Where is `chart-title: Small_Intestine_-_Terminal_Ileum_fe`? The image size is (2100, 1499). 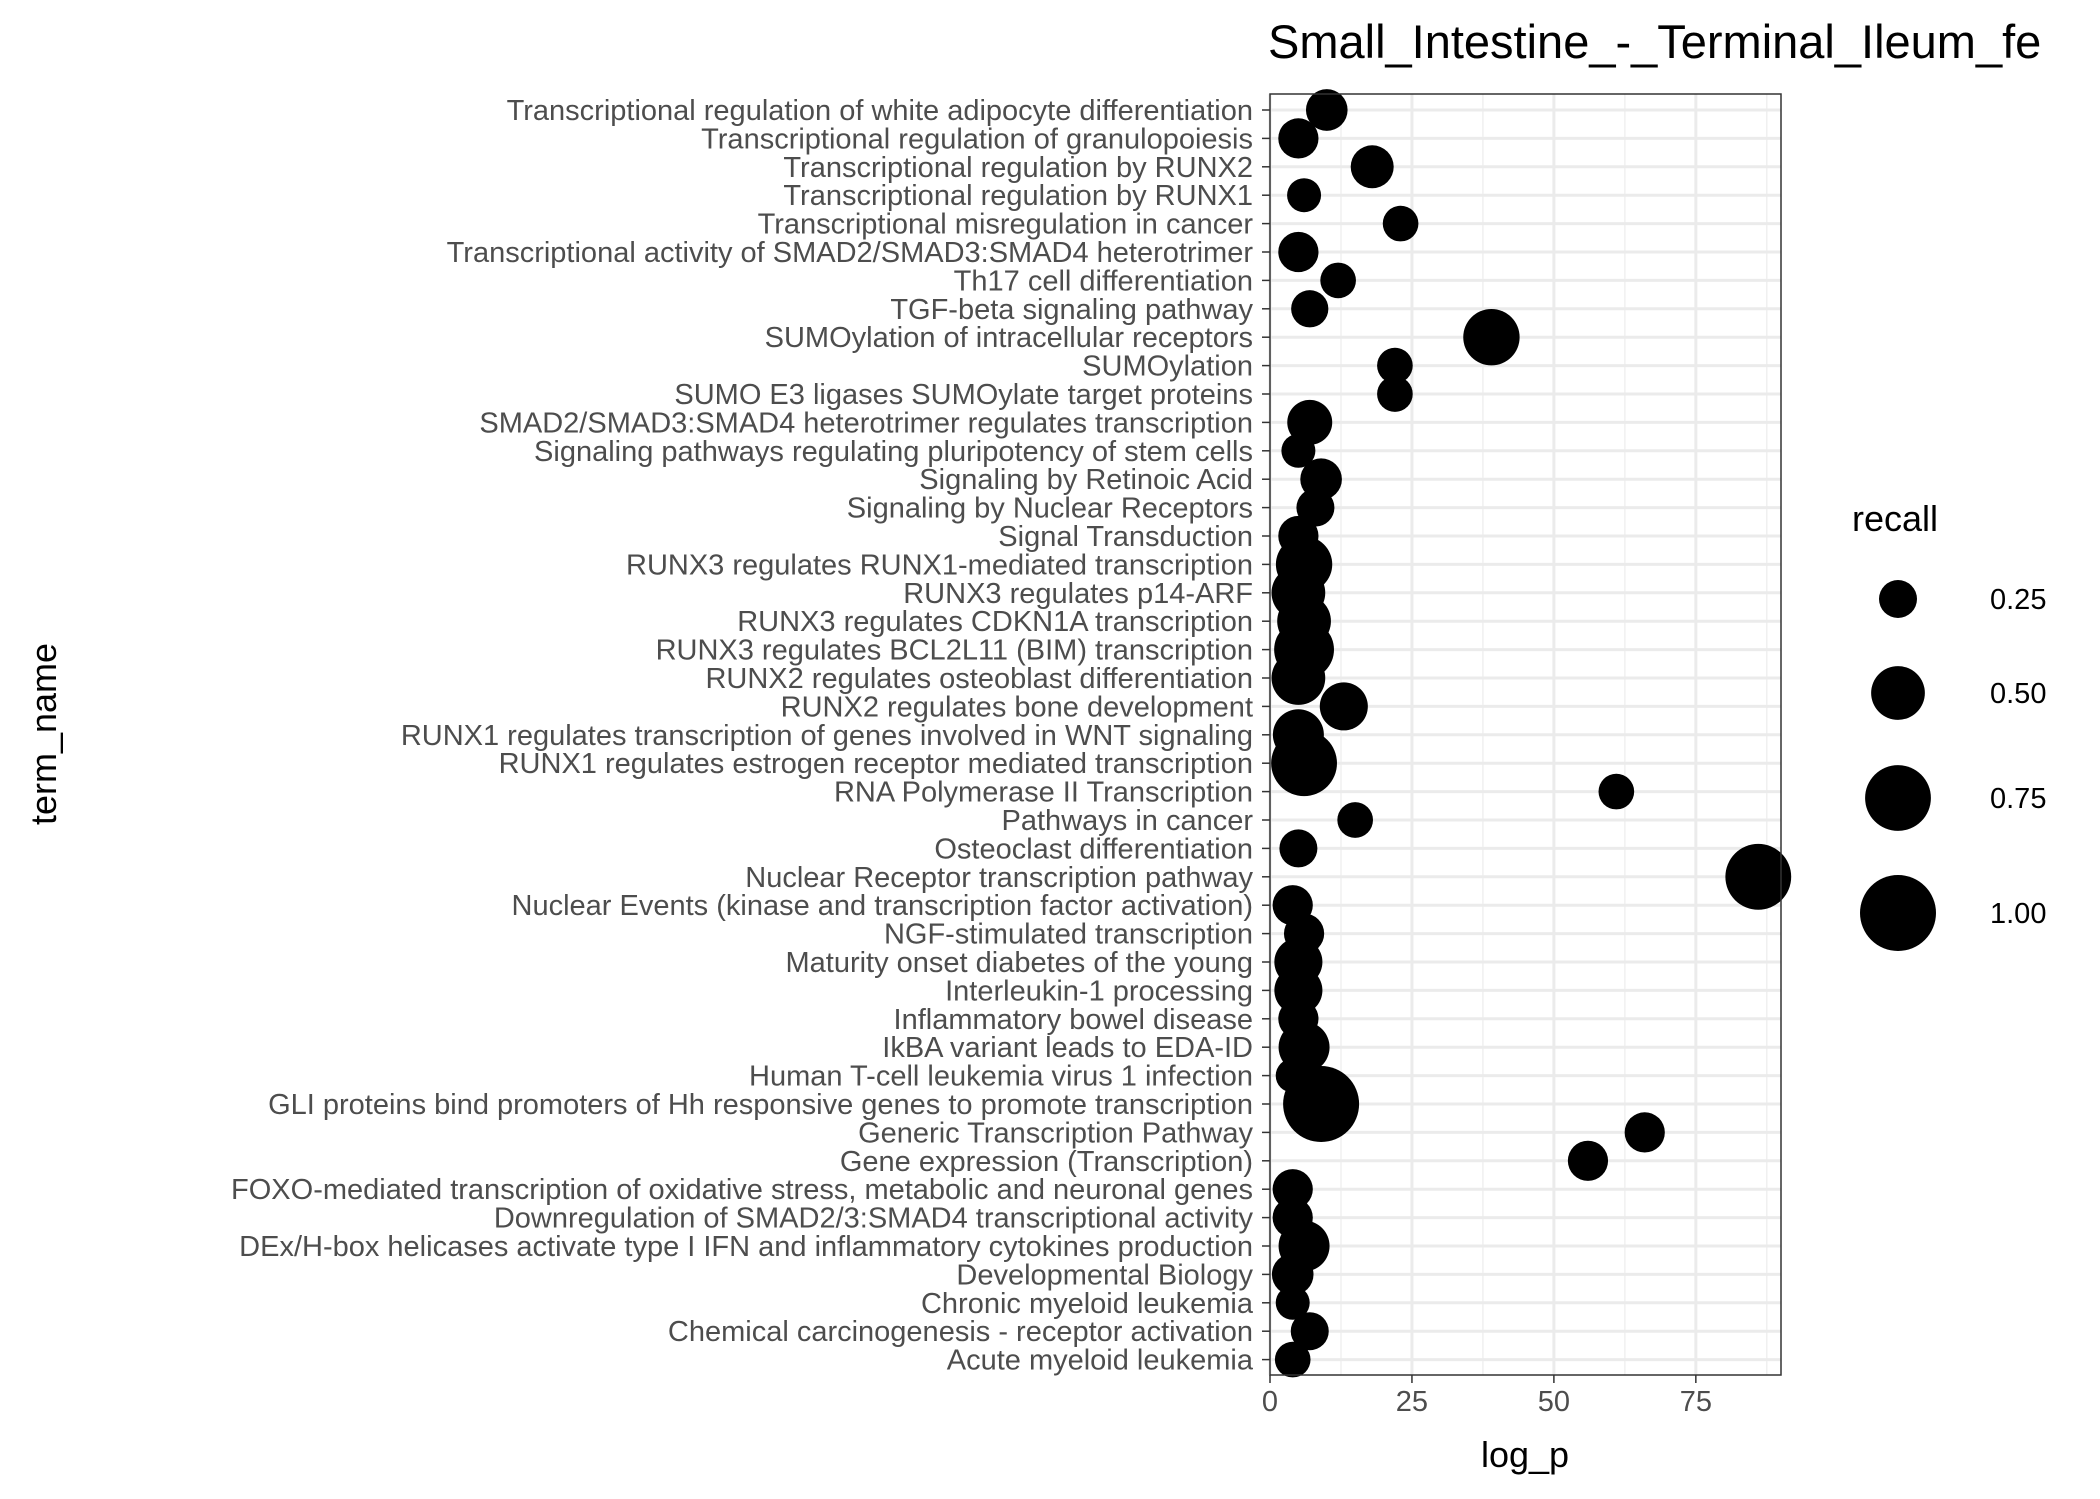 chart-title: Small_Intestine_-_Terminal_Ileum_fe is located at coordinates (1654, 41).